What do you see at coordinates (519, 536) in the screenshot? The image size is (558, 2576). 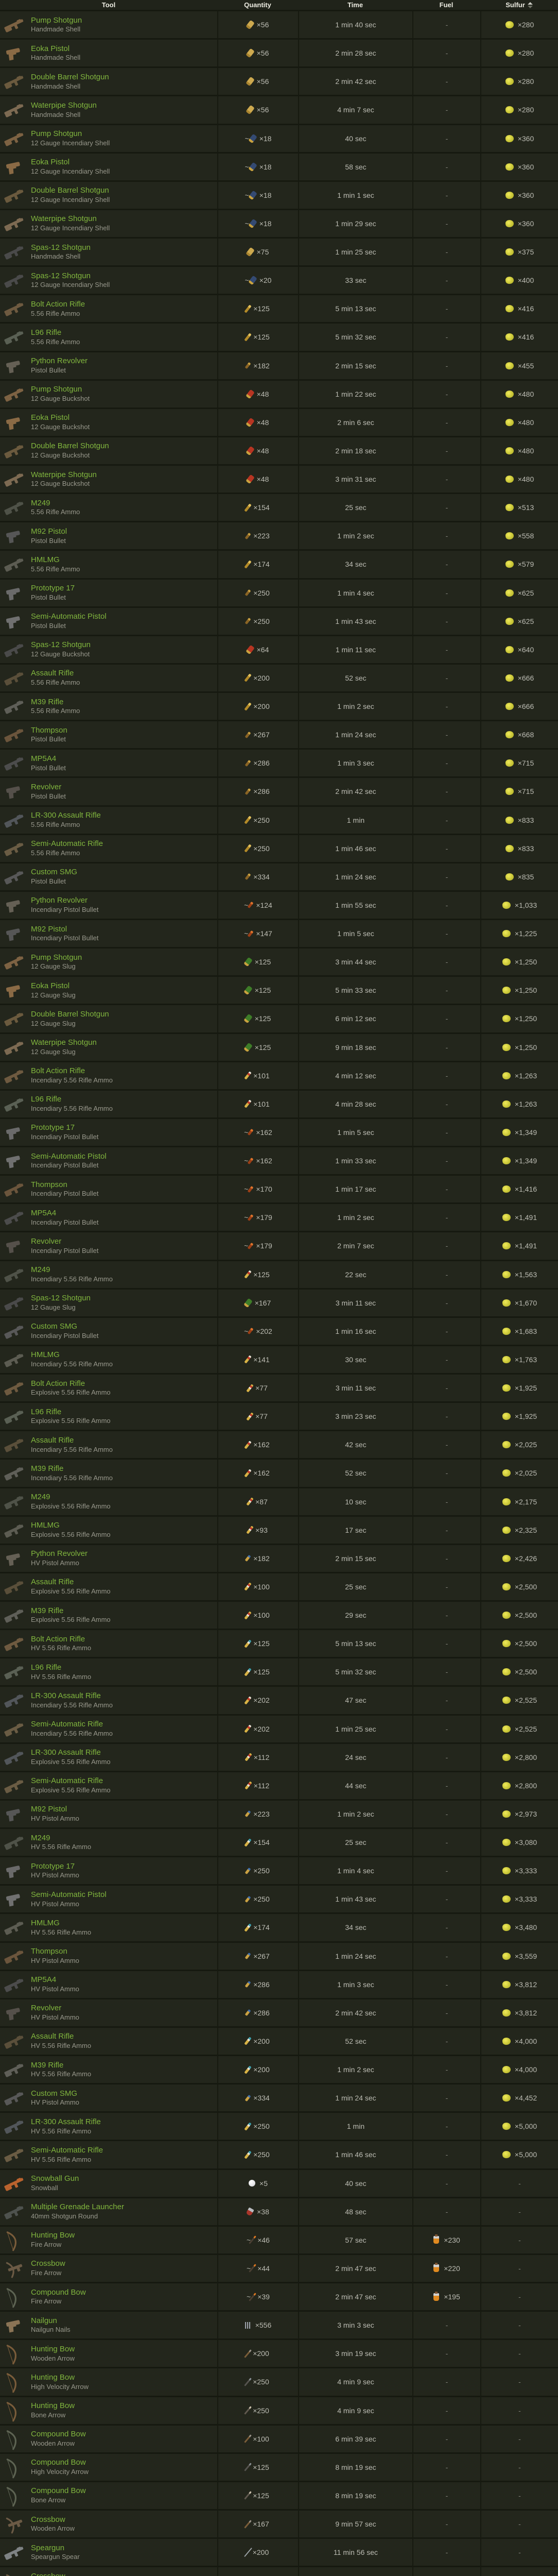 I see `sulfur-cell: ×558` at bounding box center [519, 536].